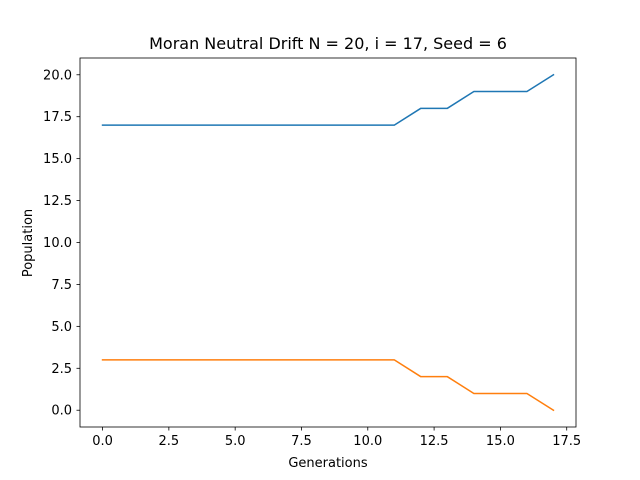 The width and height of the screenshot is (640, 480). I want to click on x-tick-label: 0.0, so click(102, 441).